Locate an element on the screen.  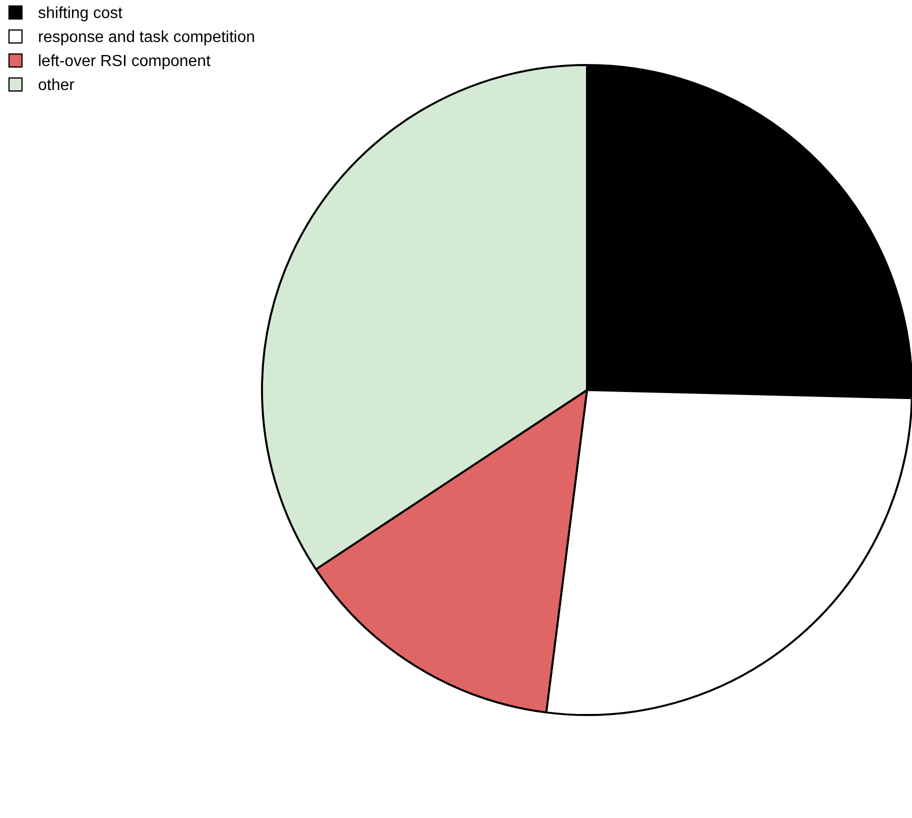
legend-label: other is located at coordinates (57, 85).